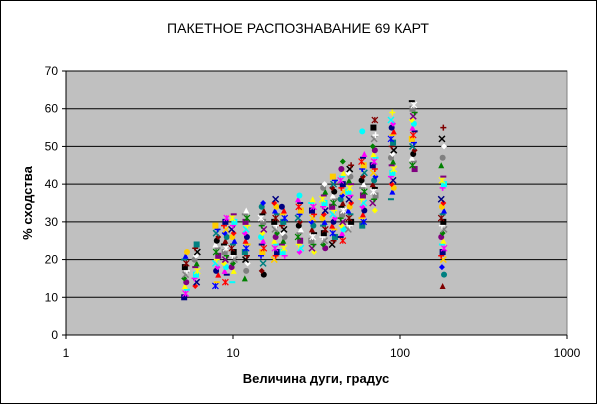 The width and height of the screenshot is (597, 404). I want to click on x-tick-label: 100, so click(400, 353).